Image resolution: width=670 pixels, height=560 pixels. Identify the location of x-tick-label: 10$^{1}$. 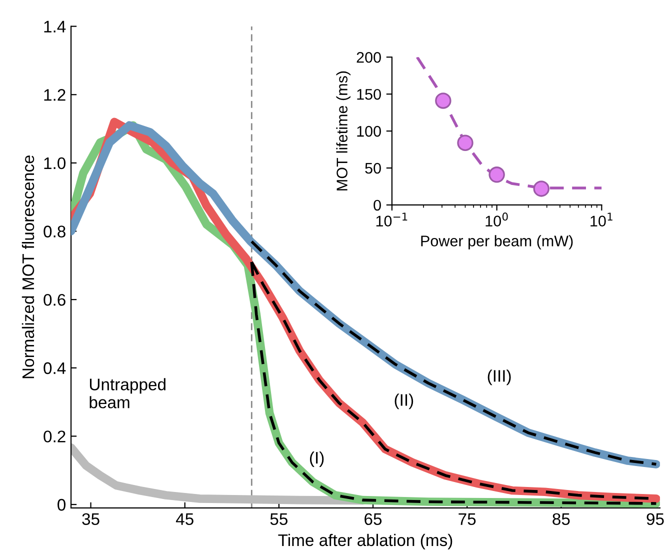
(601, 219).